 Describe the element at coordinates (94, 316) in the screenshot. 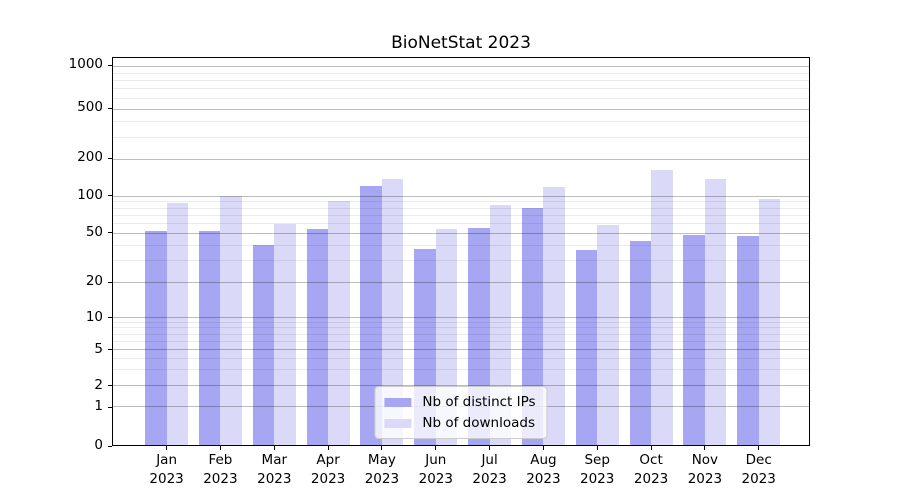

I see `y-axis-tick-label: 10` at that location.